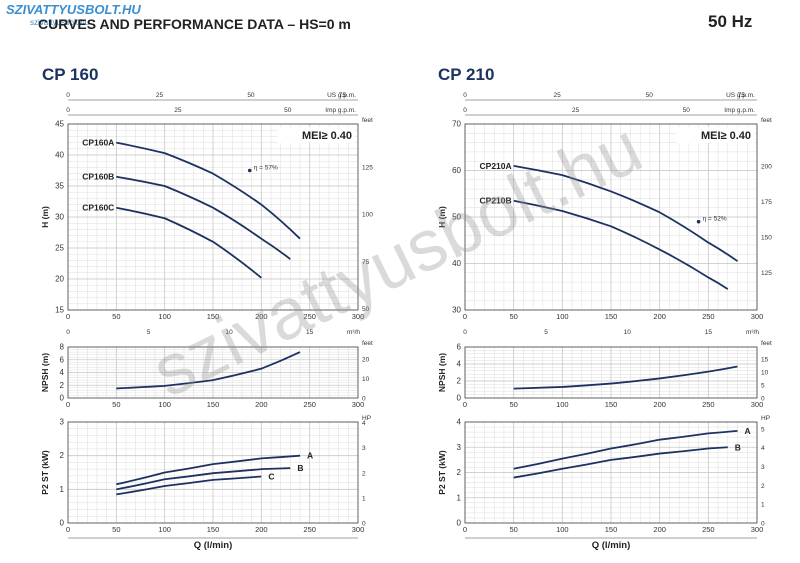  What do you see at coordinates (766, 202) in the screenshot?
I see `head-secondary-tick-label: 175` at bounding box center [766, 202].